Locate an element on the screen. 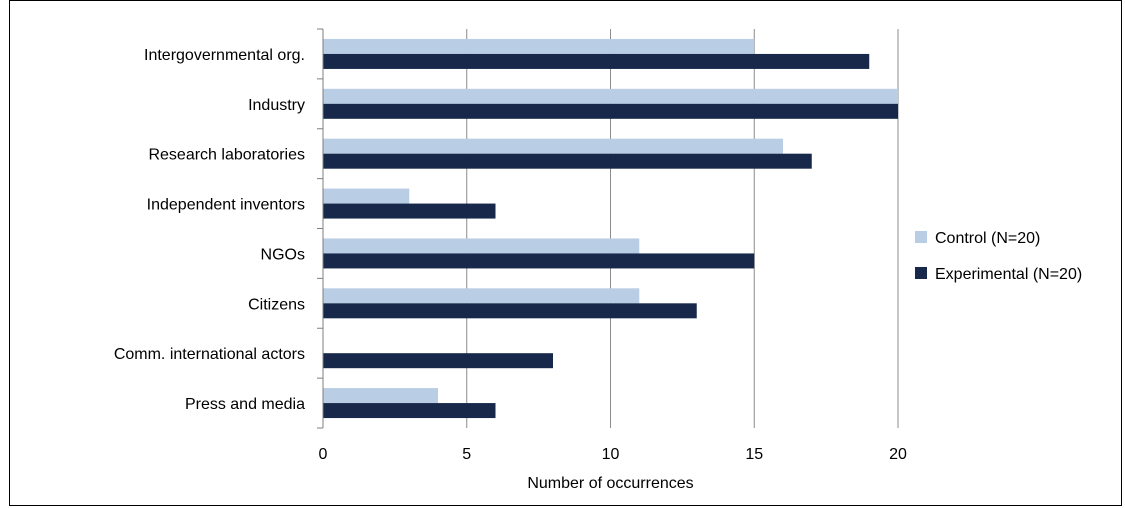 The width and height of the screenshot is (1125, 508). legend: Control (N=20) Experimental (N=20) is located at coordinates (998, 256).